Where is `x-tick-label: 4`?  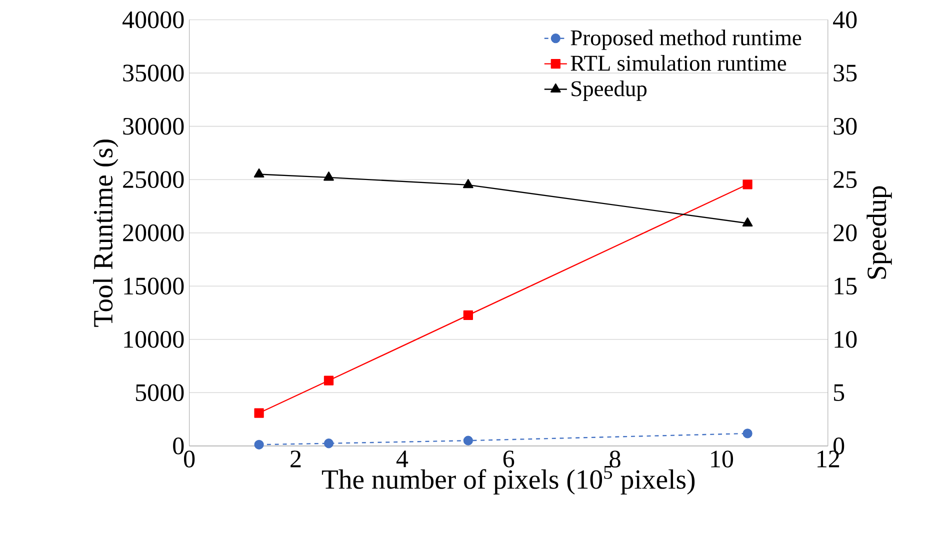 x-tick-label: 4 is located at coordinates (402, 459).